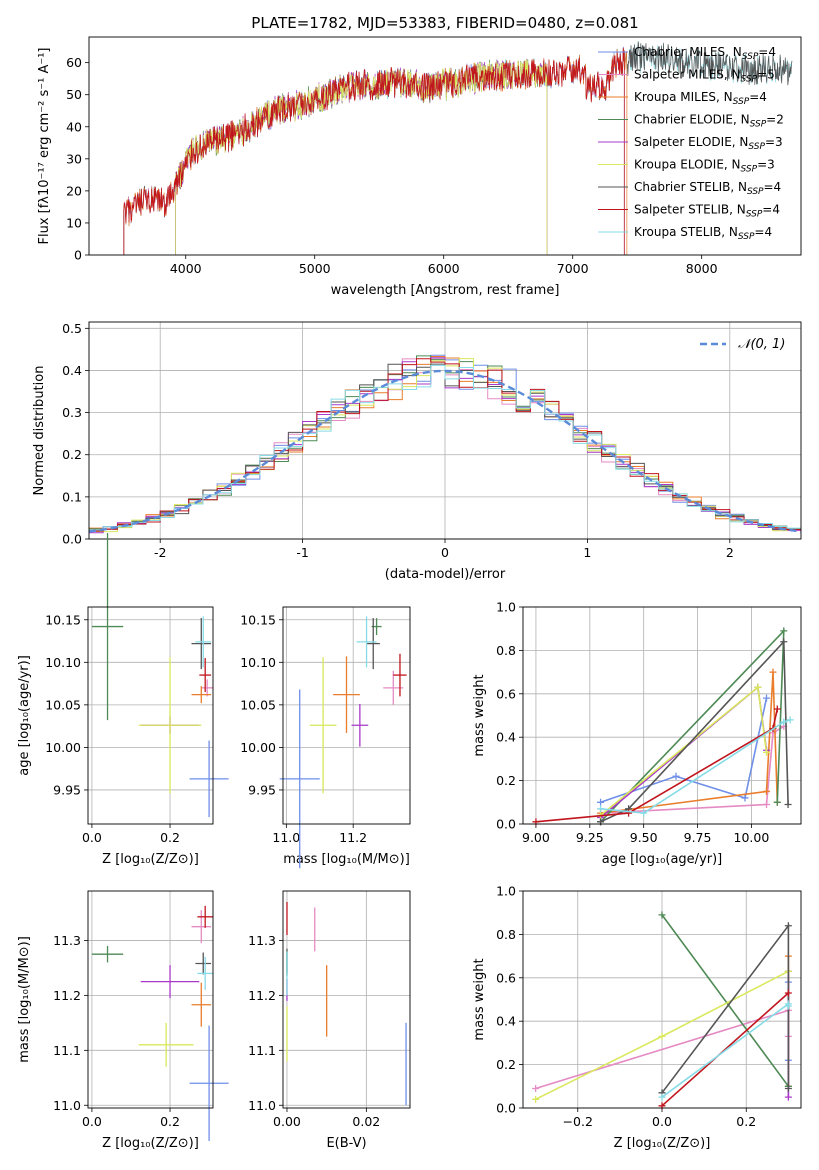 The height and width of the screenshot is (1170, 819). What do you see at coordinates (186, 268) in the screenshot?
I see `x-tick-label: 4000` at bounding box center [186, 268].